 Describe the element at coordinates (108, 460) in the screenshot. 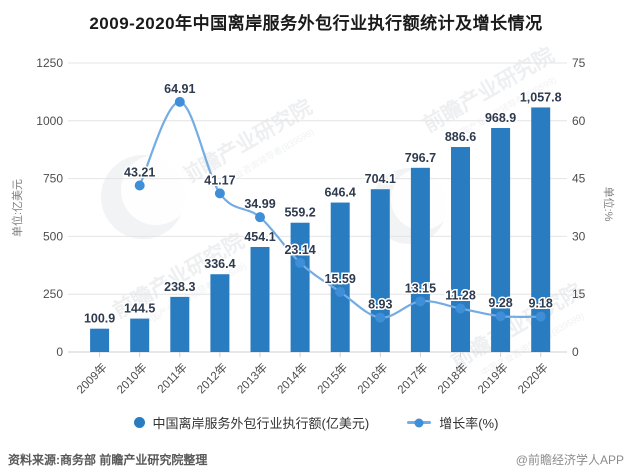

I see `data-source-text: 资料来源:商务部 前瞻产业研究院整理` at that location.